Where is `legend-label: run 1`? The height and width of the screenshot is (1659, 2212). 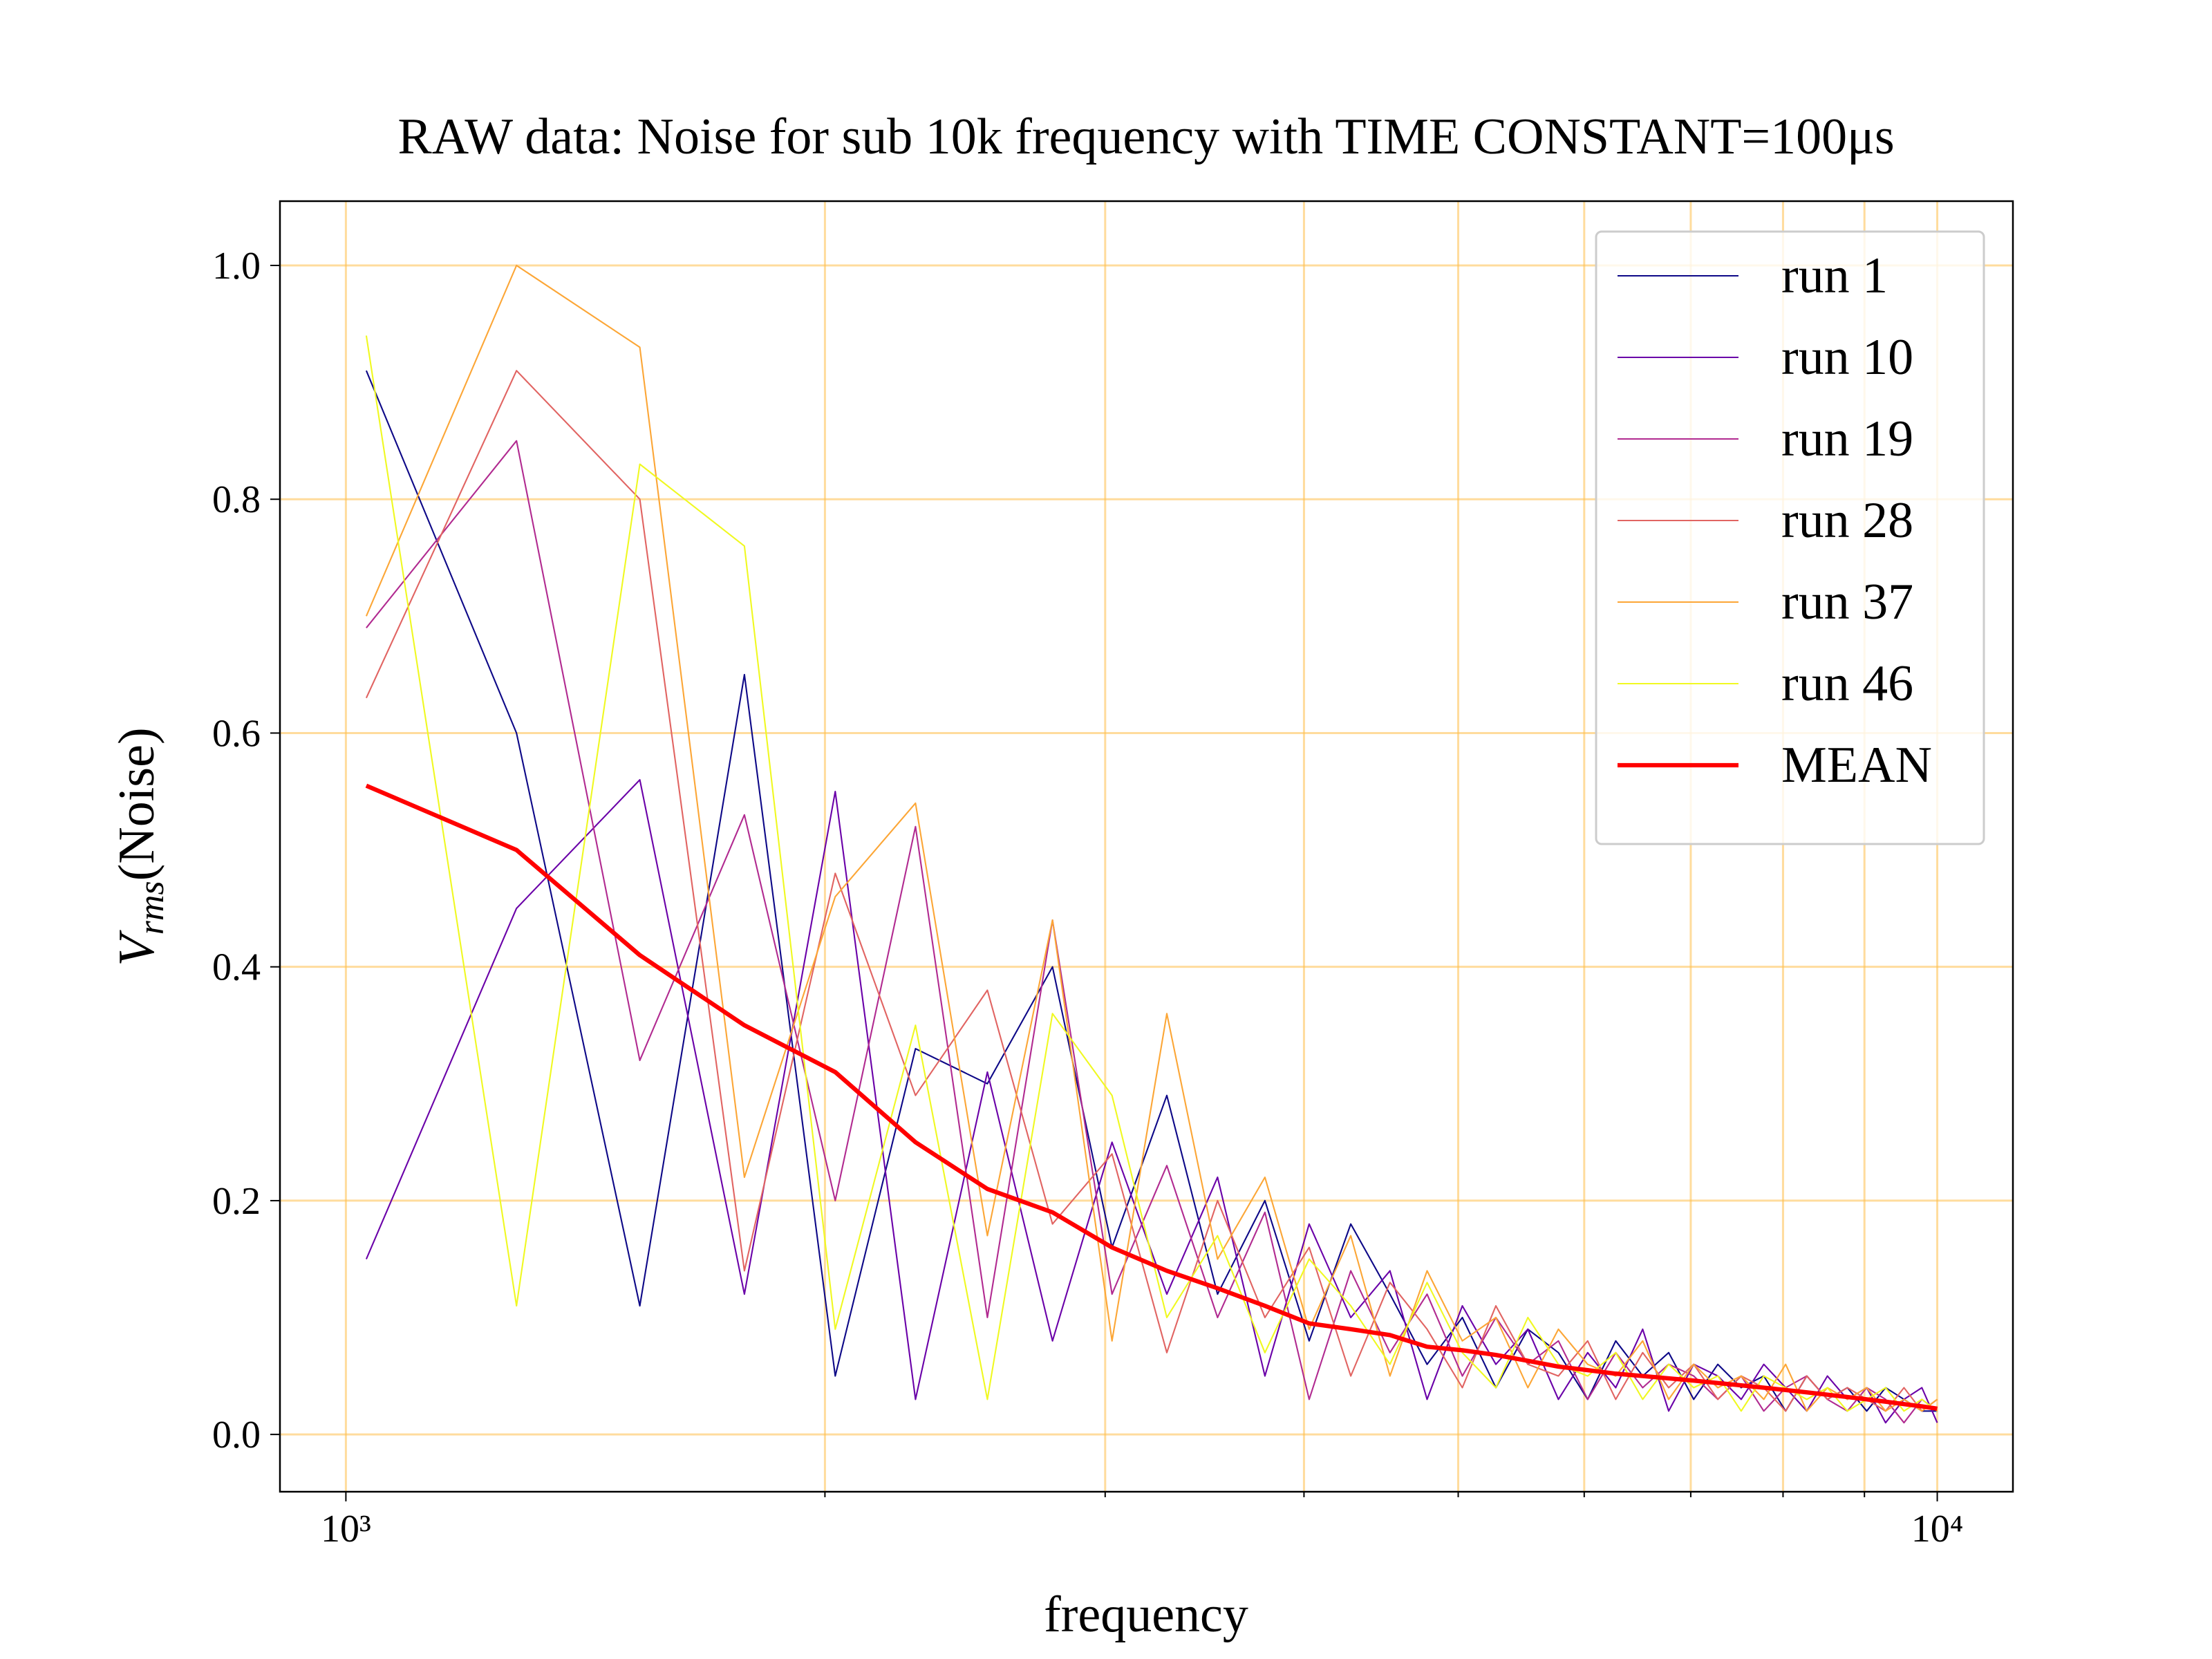 legend-label: run 1 is located at coordinates (1835, 275).